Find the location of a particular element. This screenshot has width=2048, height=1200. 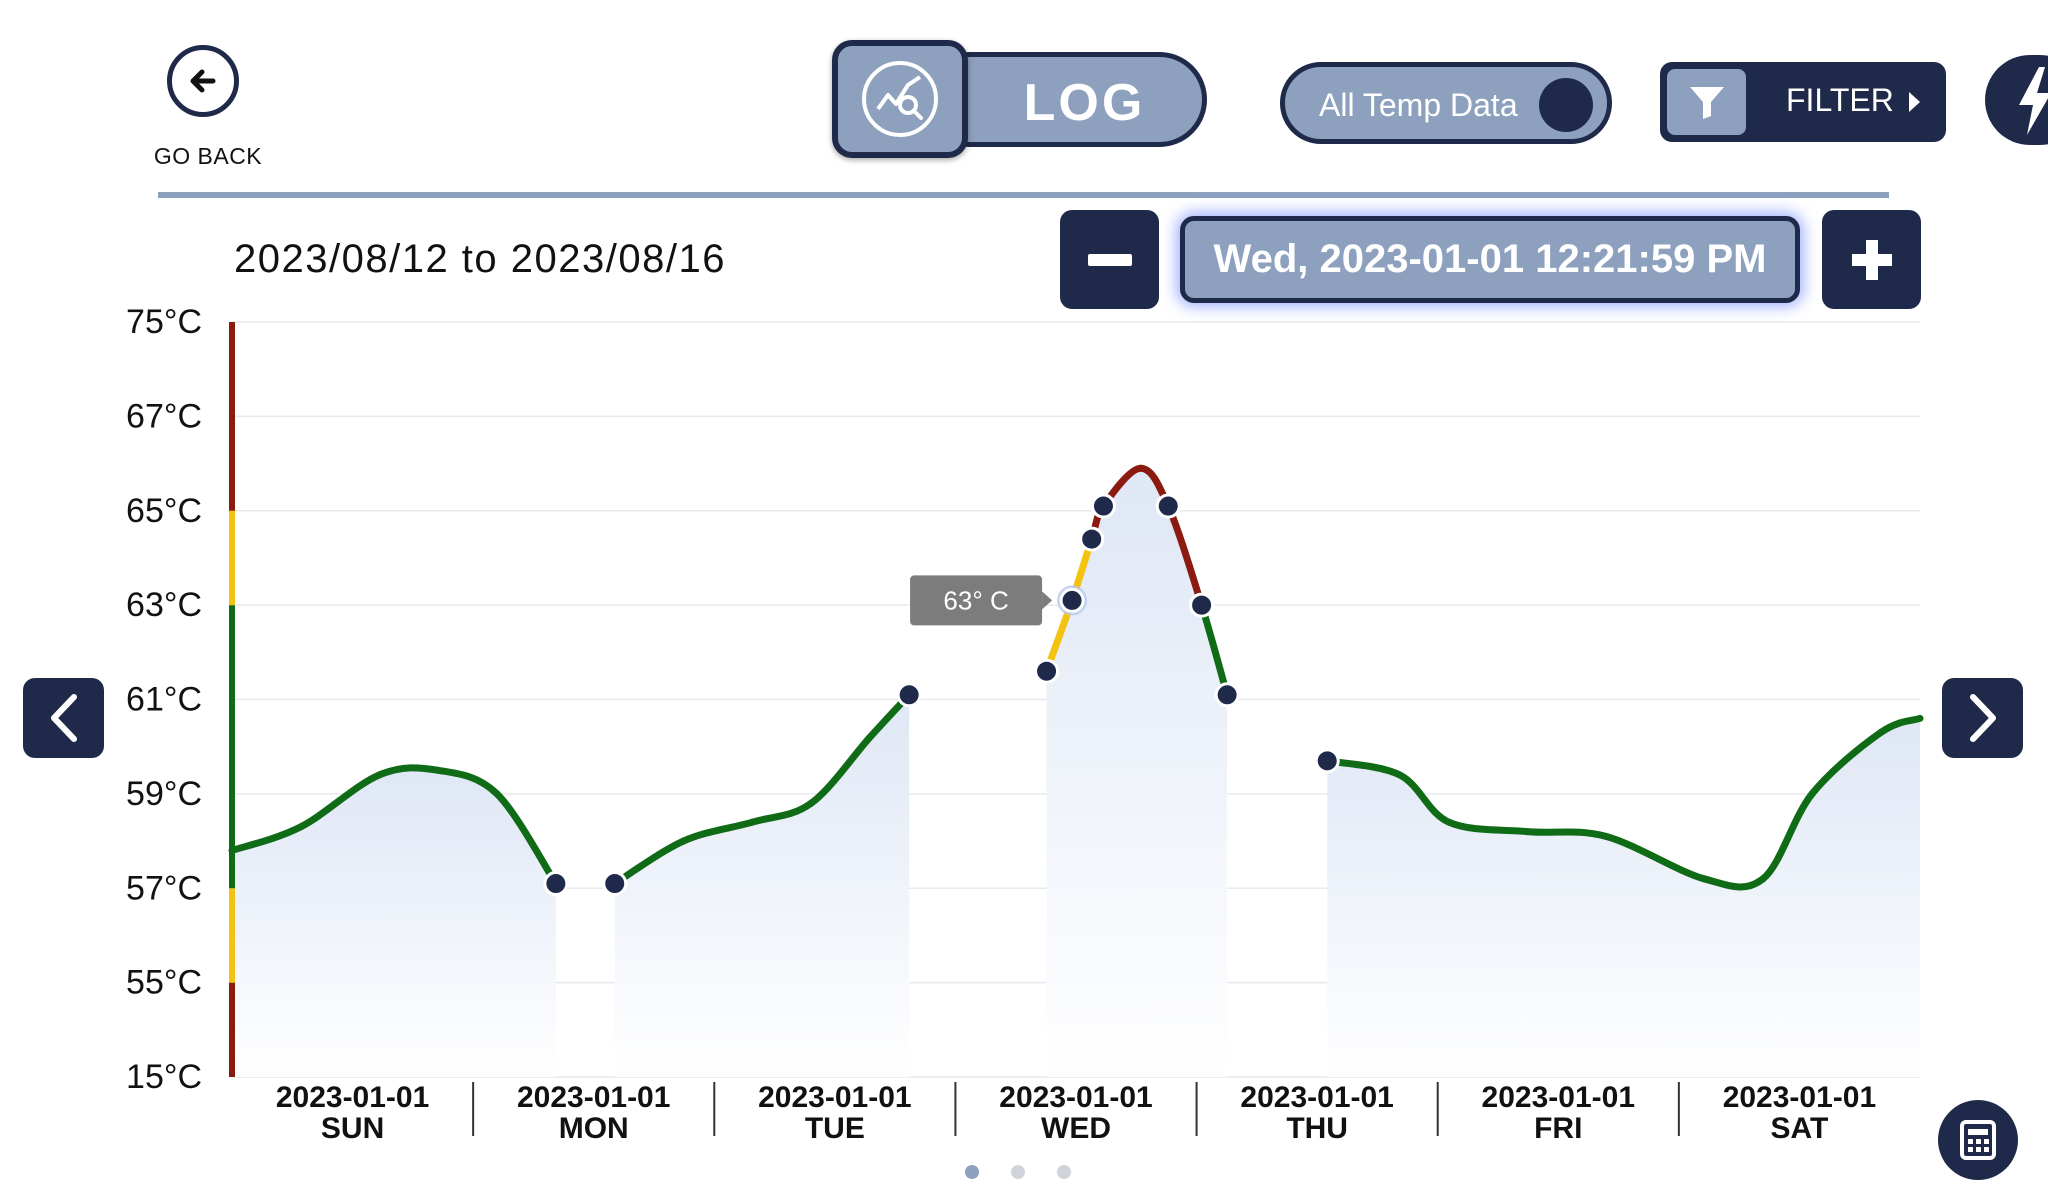

minus-icon is located at coordinates (1109, 259).